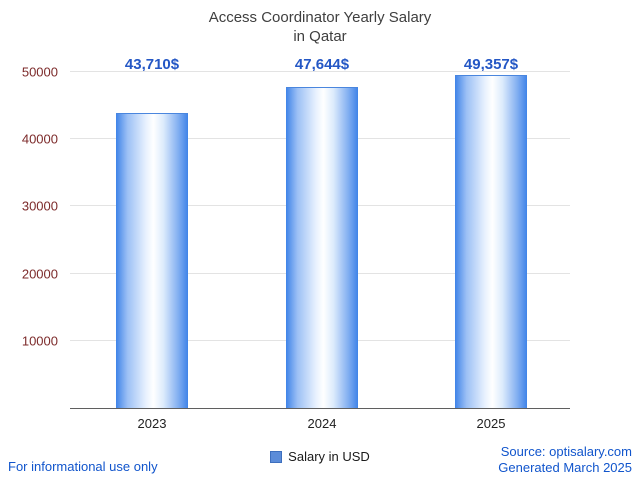  Describe the element at coordinates (83, 466) in the screenshot. I see `disclaimer-text: For informational use only` at that location.